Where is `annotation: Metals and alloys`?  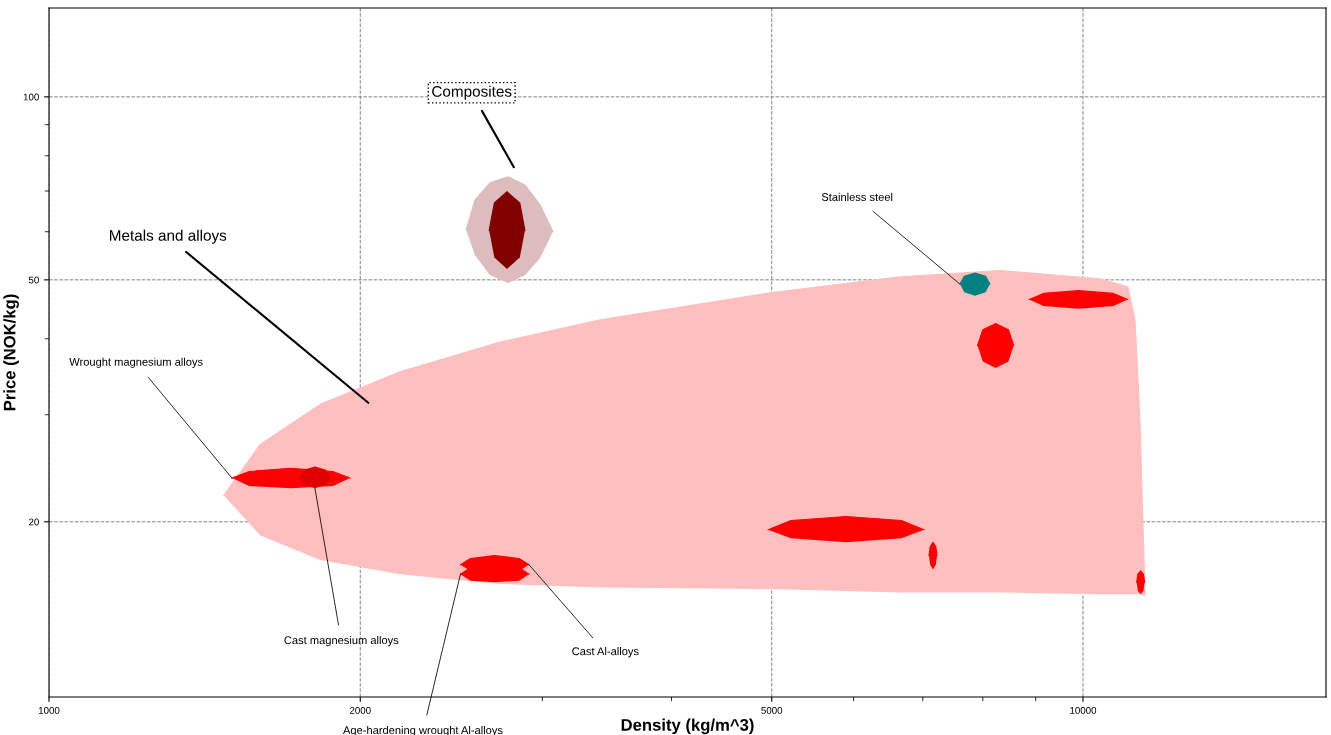 annotation: Metals and alloys is located at coordinates (168, 236).